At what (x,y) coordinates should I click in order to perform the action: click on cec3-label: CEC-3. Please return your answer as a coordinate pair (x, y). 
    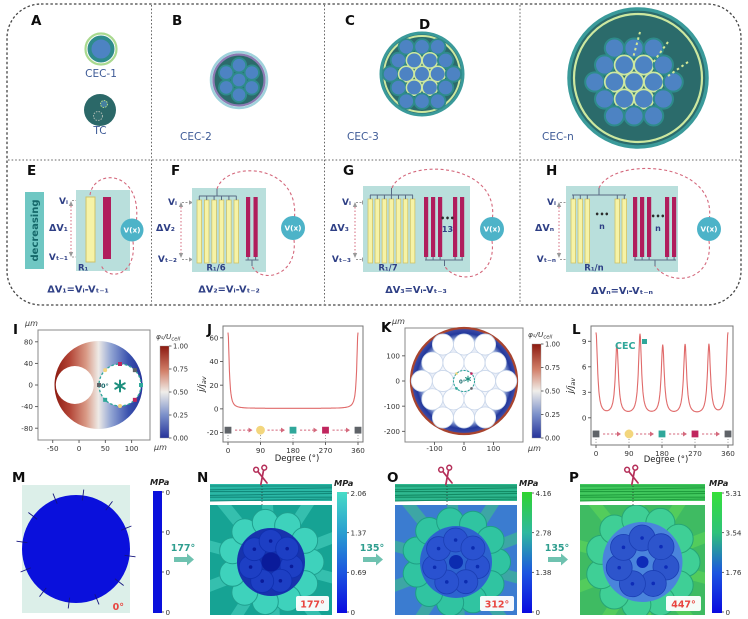
    Looking at the image, I should click on (363, 137).